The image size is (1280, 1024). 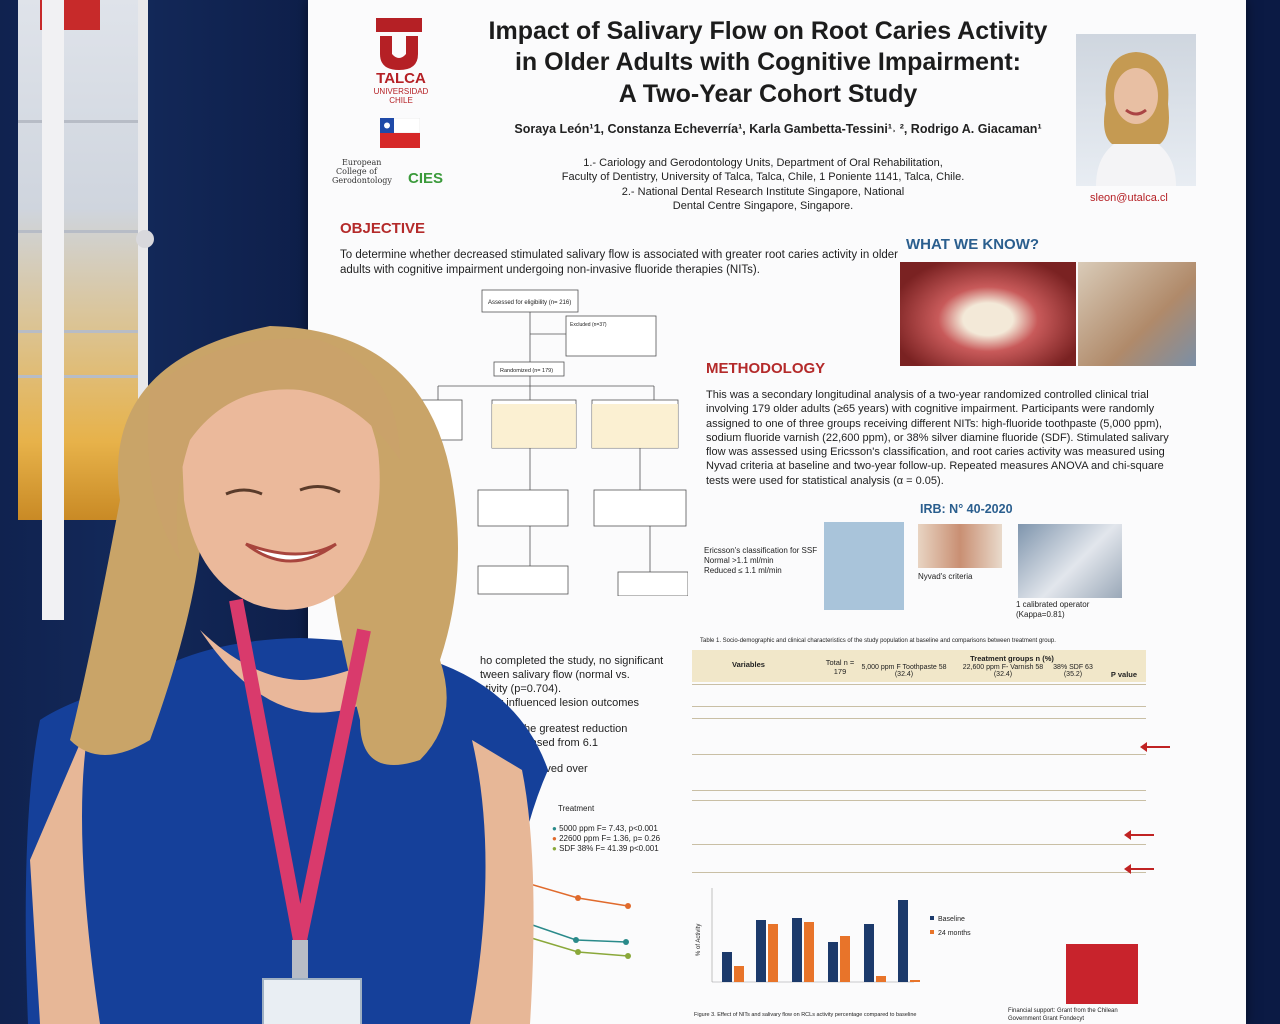 I want to click on nyvad-label: Nyvad's criteria, so click(x=945, y=576).